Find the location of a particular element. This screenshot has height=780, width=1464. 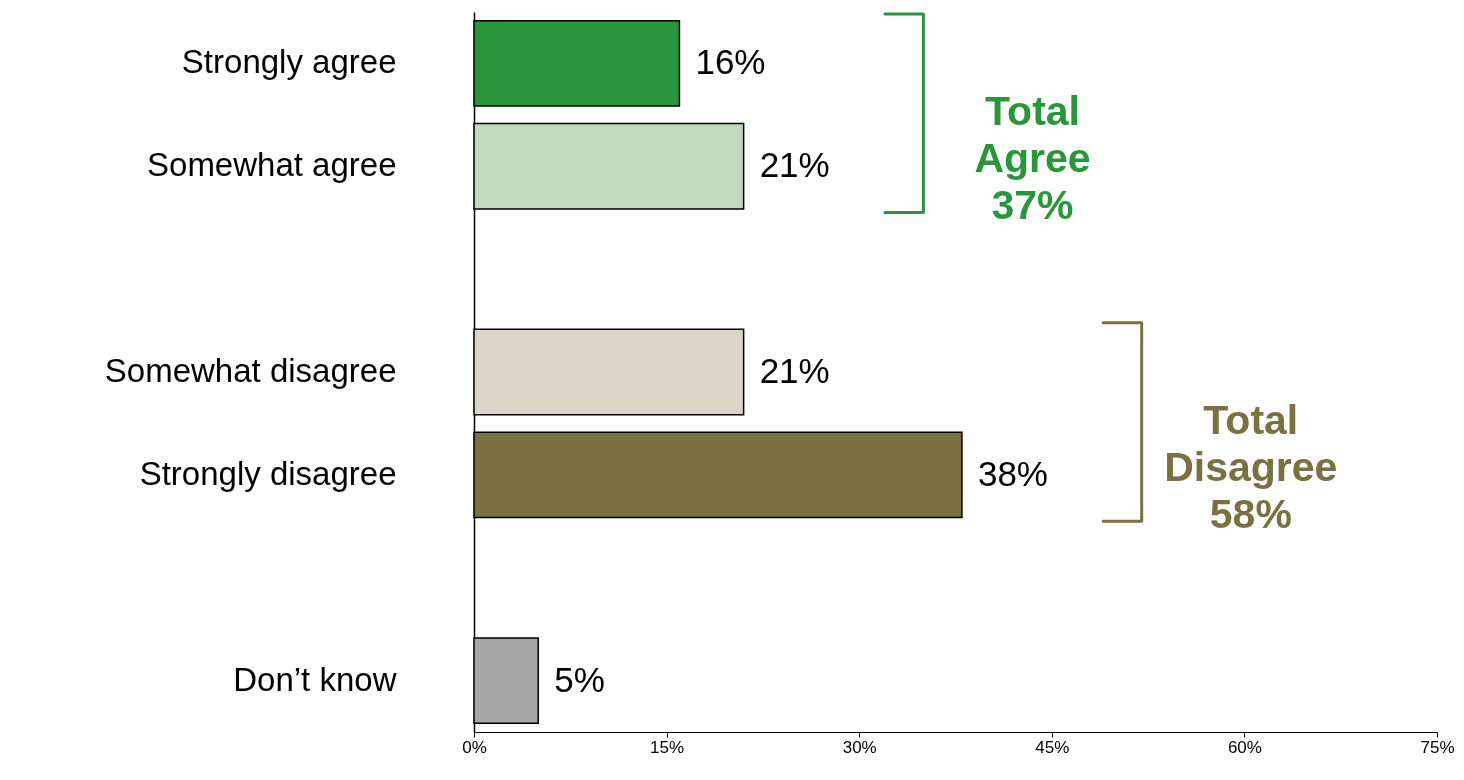

annotation: Total Agree 37% is located at coordinates (1032, 158).